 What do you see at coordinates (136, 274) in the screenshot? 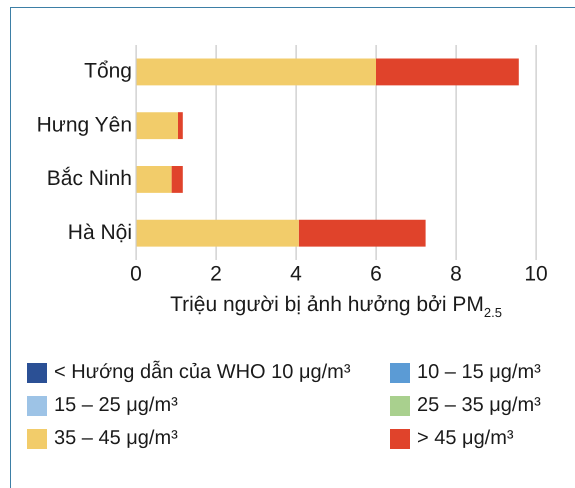
I see `x-tick-label: 0` at bounding box center [136, 274].